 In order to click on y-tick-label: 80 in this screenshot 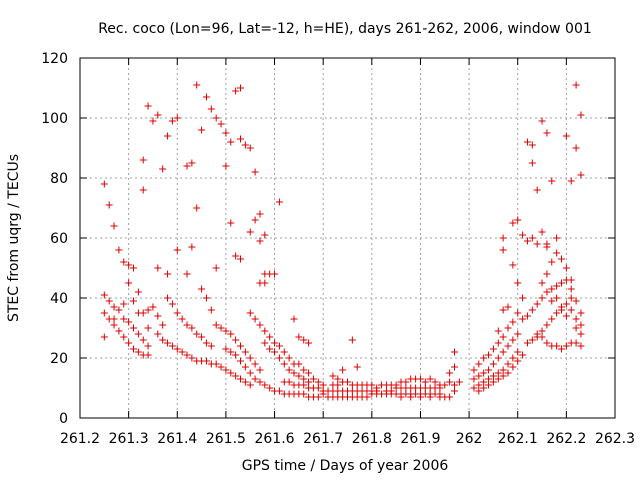, I will do `click(59, 179)`.